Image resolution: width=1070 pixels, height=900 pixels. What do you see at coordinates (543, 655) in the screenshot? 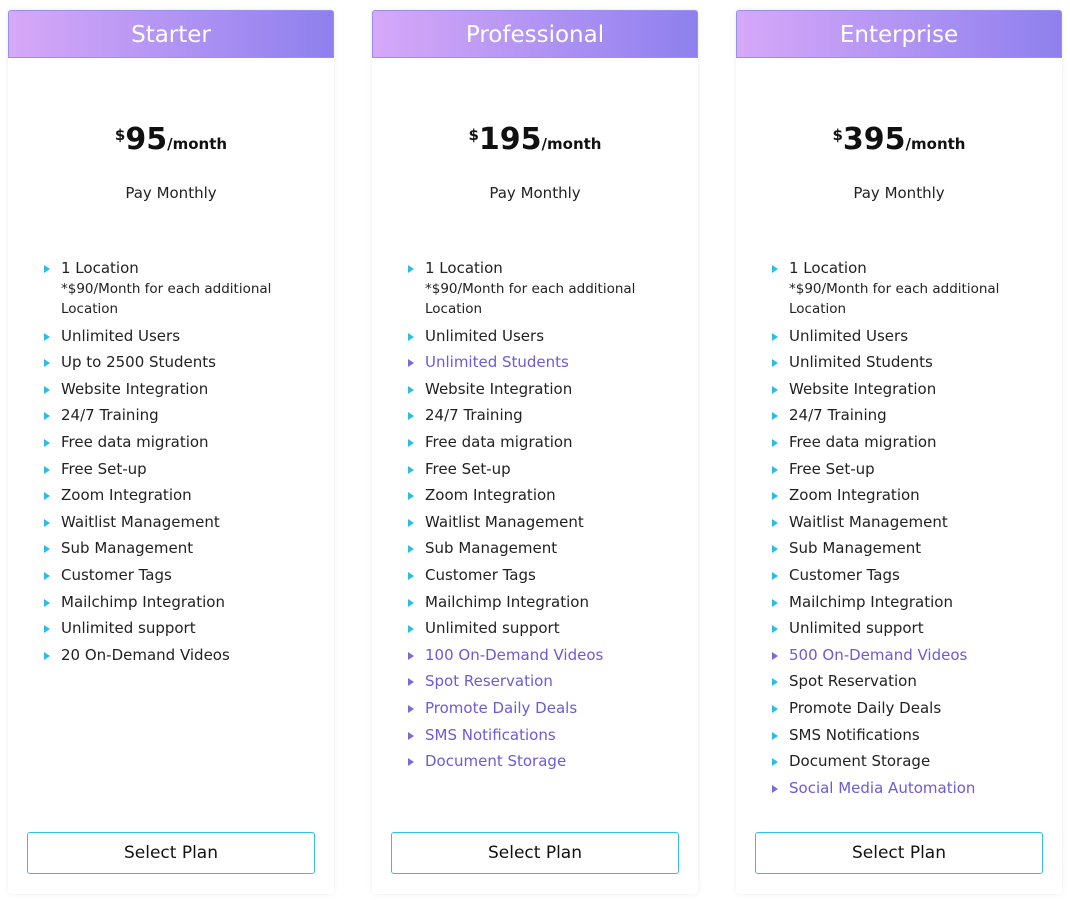
I see `feature-item: 100 On-Demand Videos` at bounding box center [543, 655].